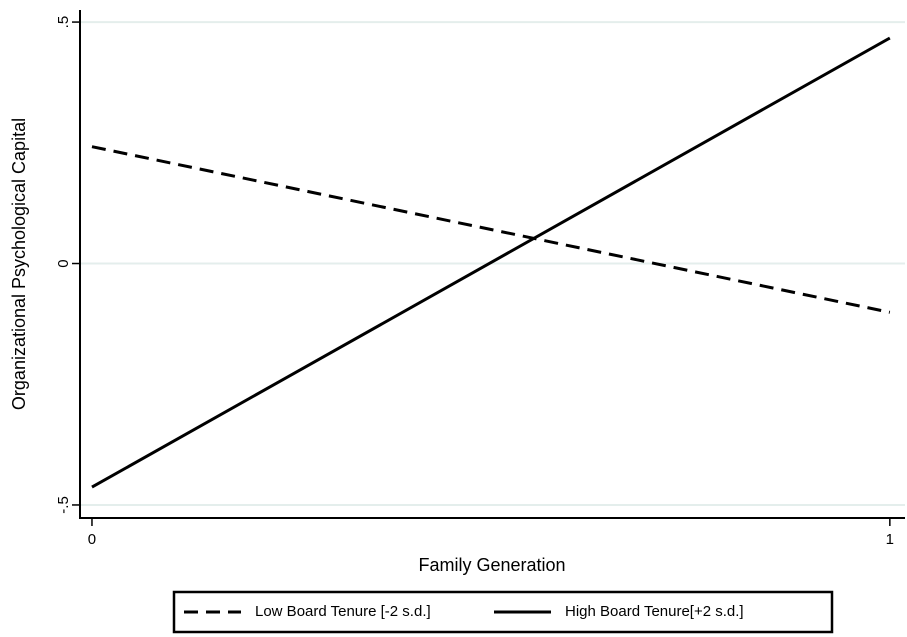 Image resolution: width=907 pixels, height=637 pixels. What do you see at coordinates (890, 539) in the screenshot?
I see `x-tick-label: 1` at bounding box center [890, 539].